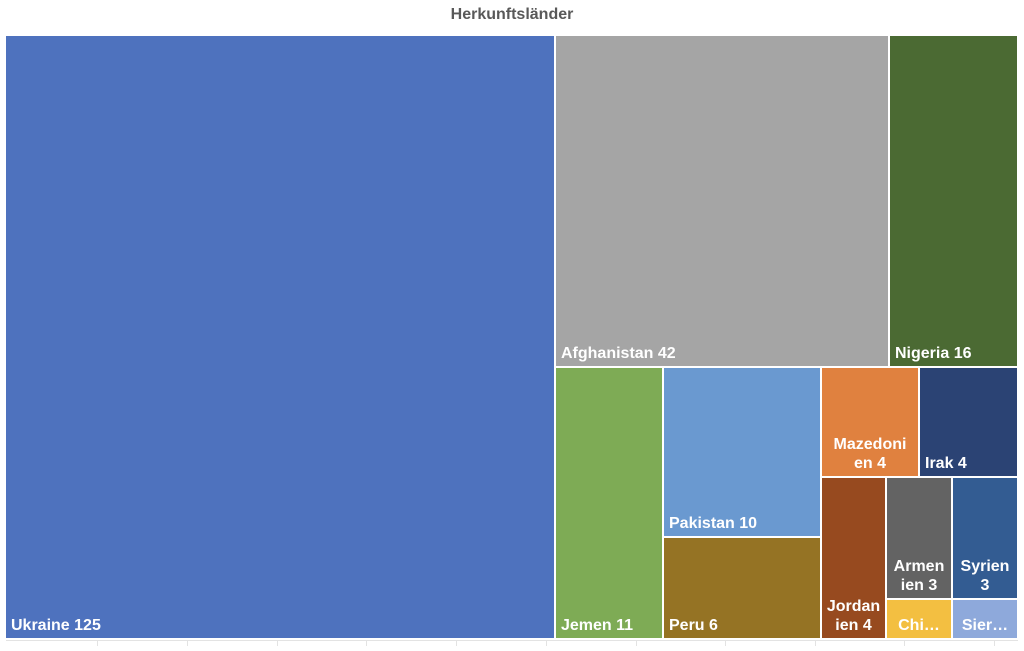 The width and height of the screenshot is (1024, 651). What do you see at coordinates (853, 606) in the screenshot?
I see `tile-label-jordanien: Jordan` at bounding box center [853, 606].